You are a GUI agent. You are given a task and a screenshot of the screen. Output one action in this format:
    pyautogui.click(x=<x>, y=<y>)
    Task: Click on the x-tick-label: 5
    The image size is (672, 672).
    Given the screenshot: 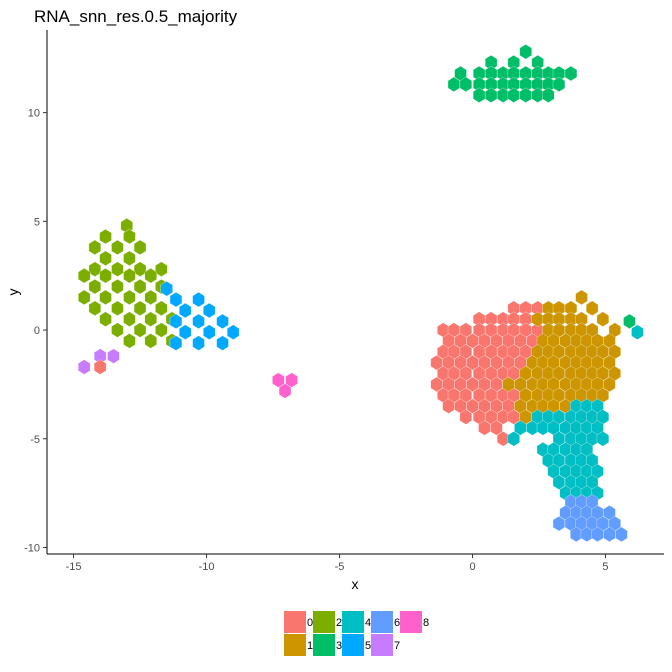 What is the action you would take?
    pyautogui.click(x=605, y=567)
    